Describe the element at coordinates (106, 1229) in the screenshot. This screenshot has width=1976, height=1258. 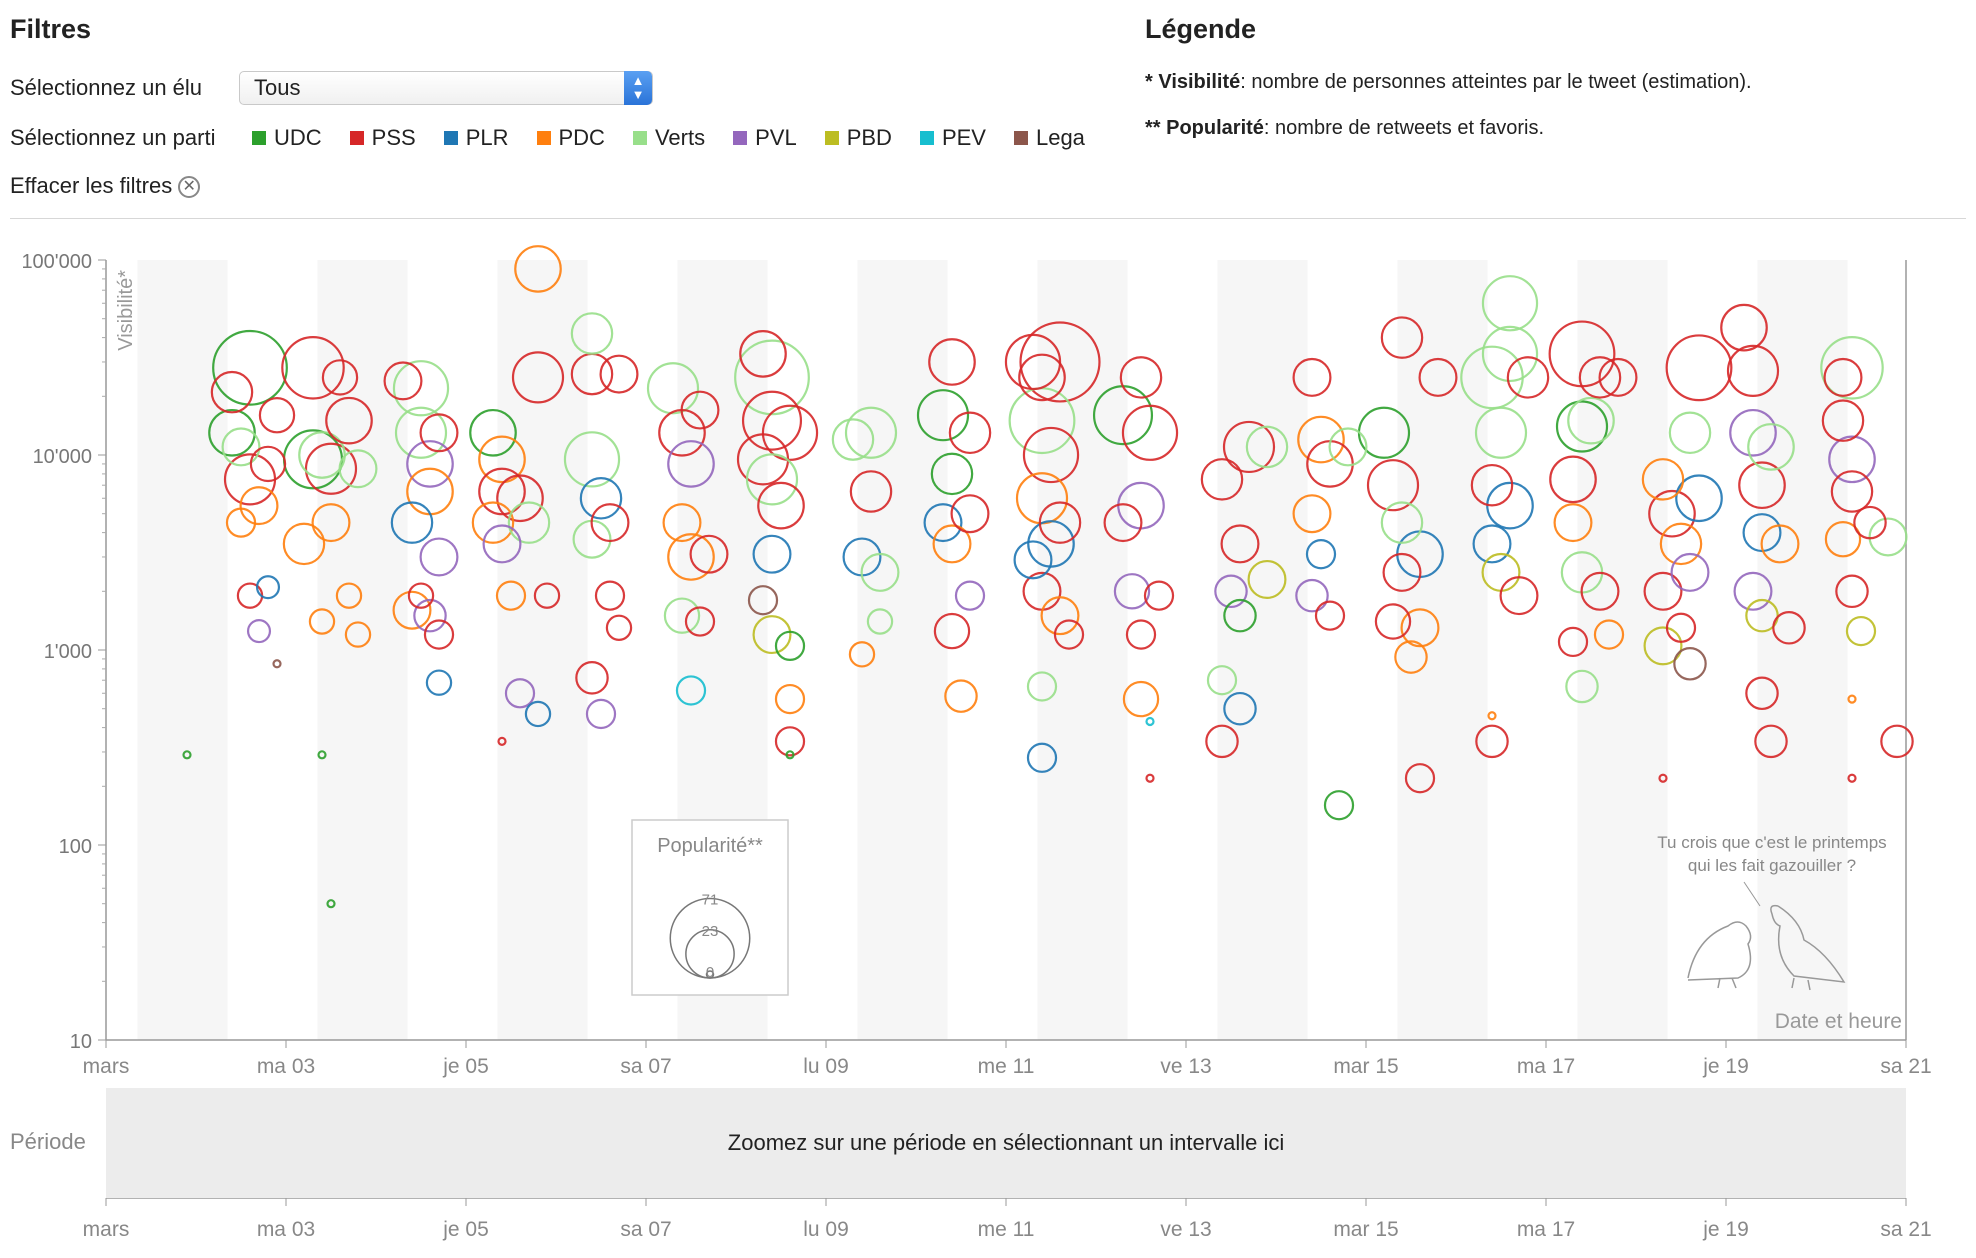
I see `brush-x-tick-label: mars` at that location.